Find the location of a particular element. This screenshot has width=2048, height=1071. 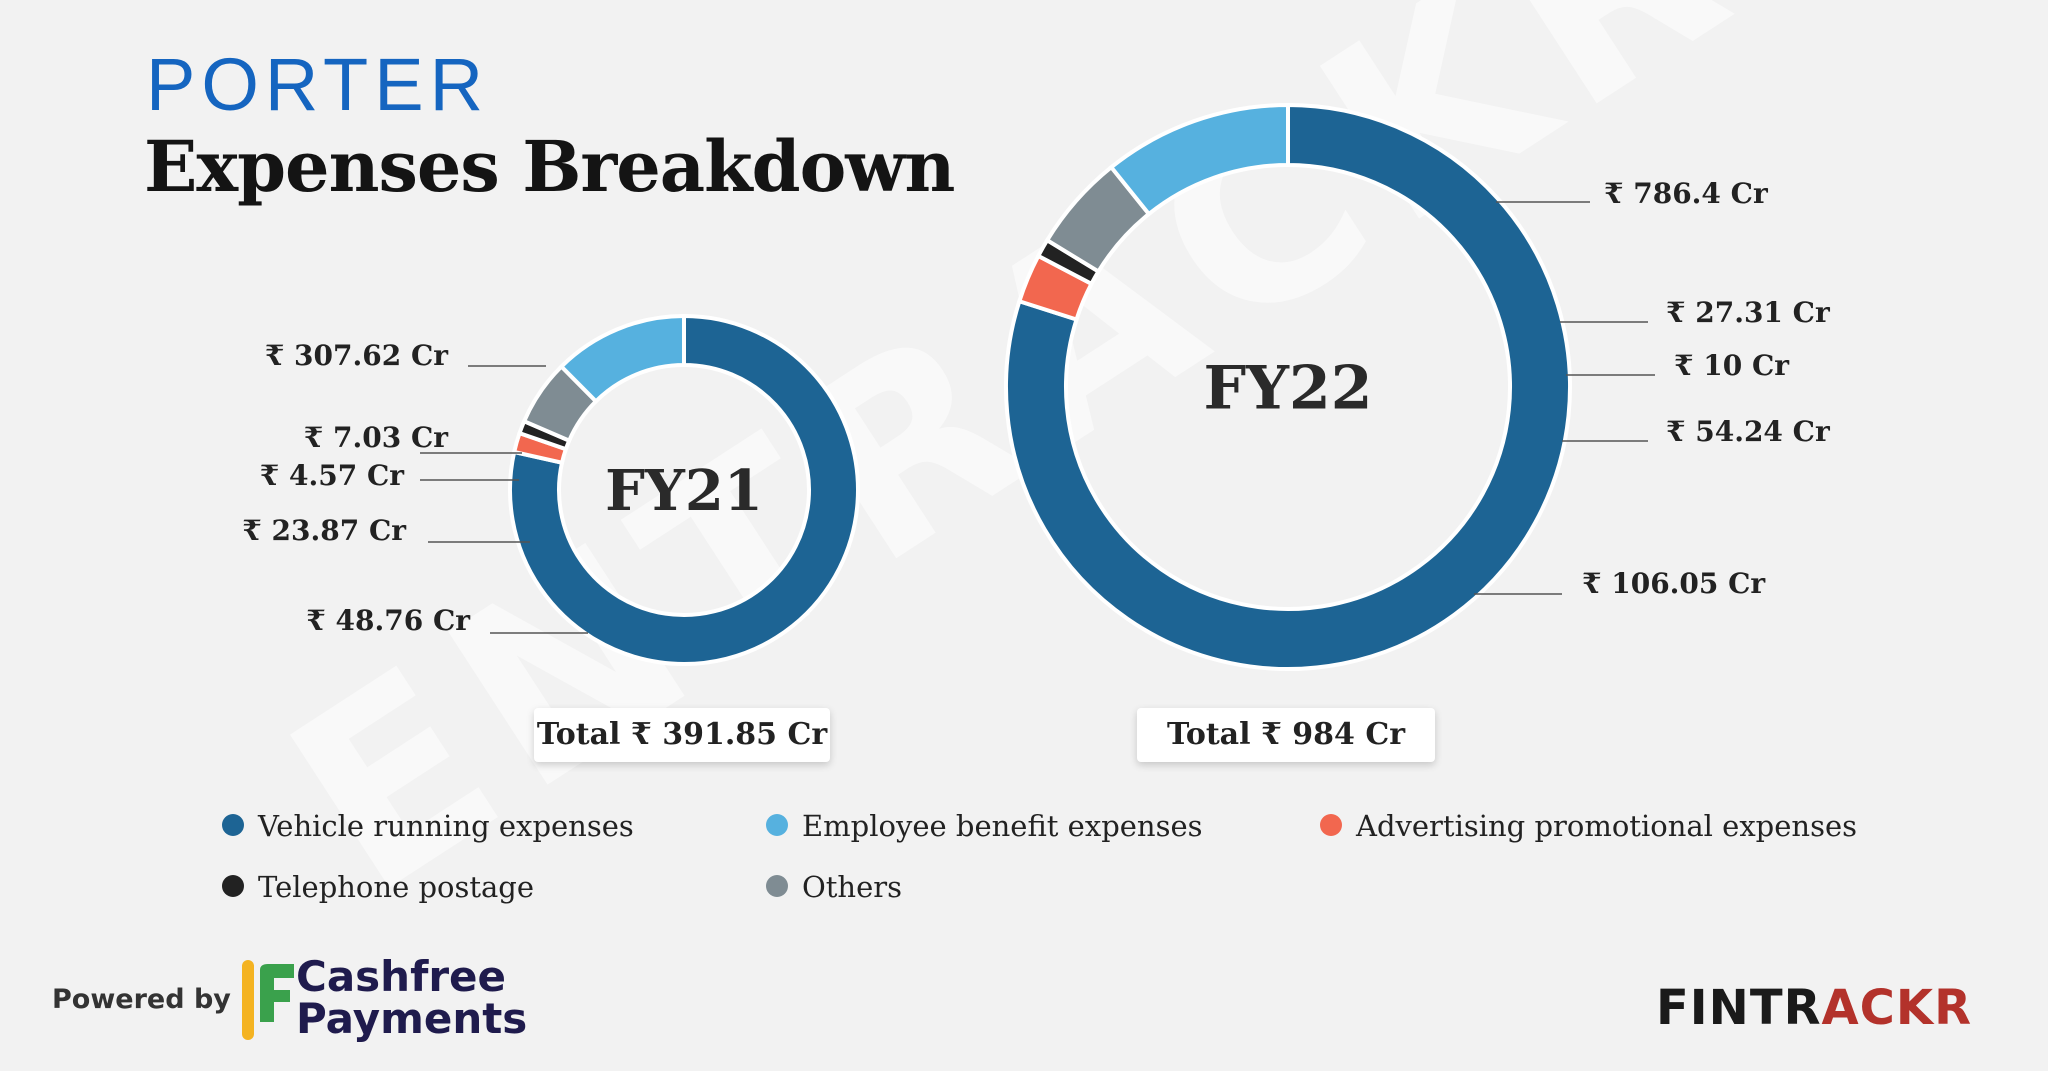

porter-logo: PORTER is located at coordinates (317, 85).